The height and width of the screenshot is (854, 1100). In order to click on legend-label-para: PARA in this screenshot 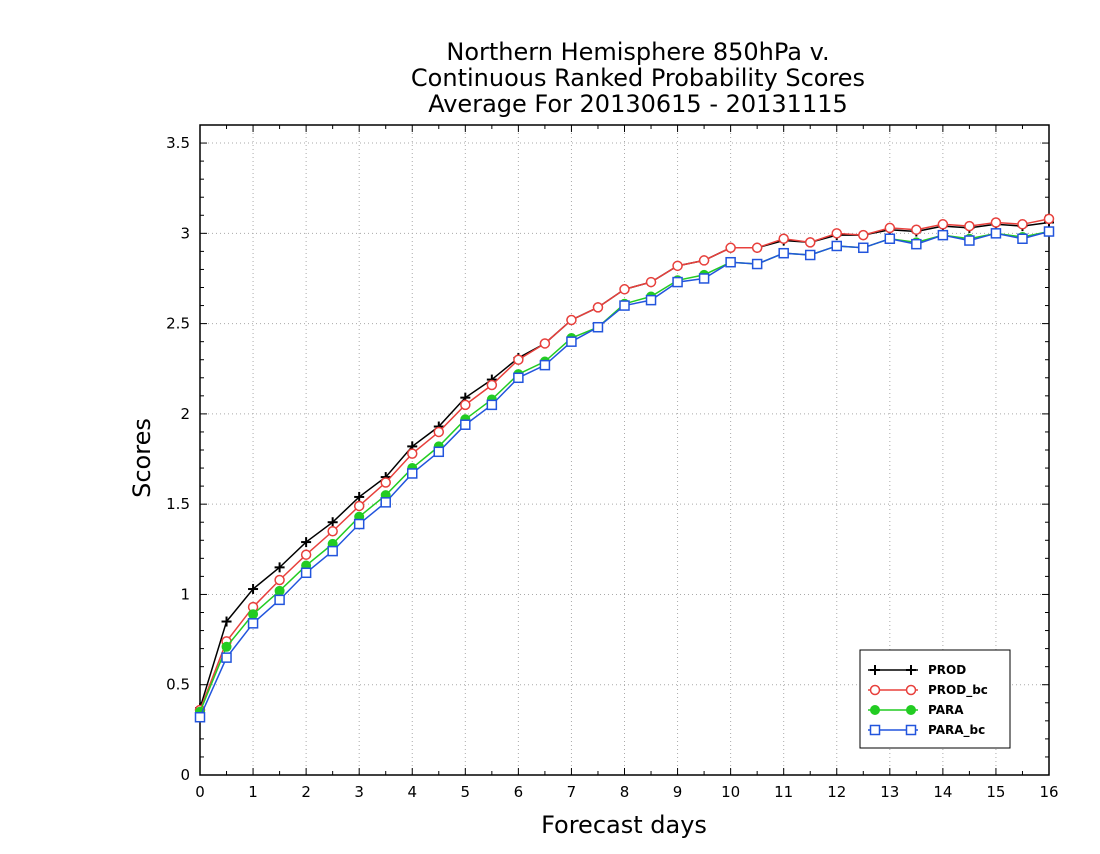, I will do `click(946, 710)`.